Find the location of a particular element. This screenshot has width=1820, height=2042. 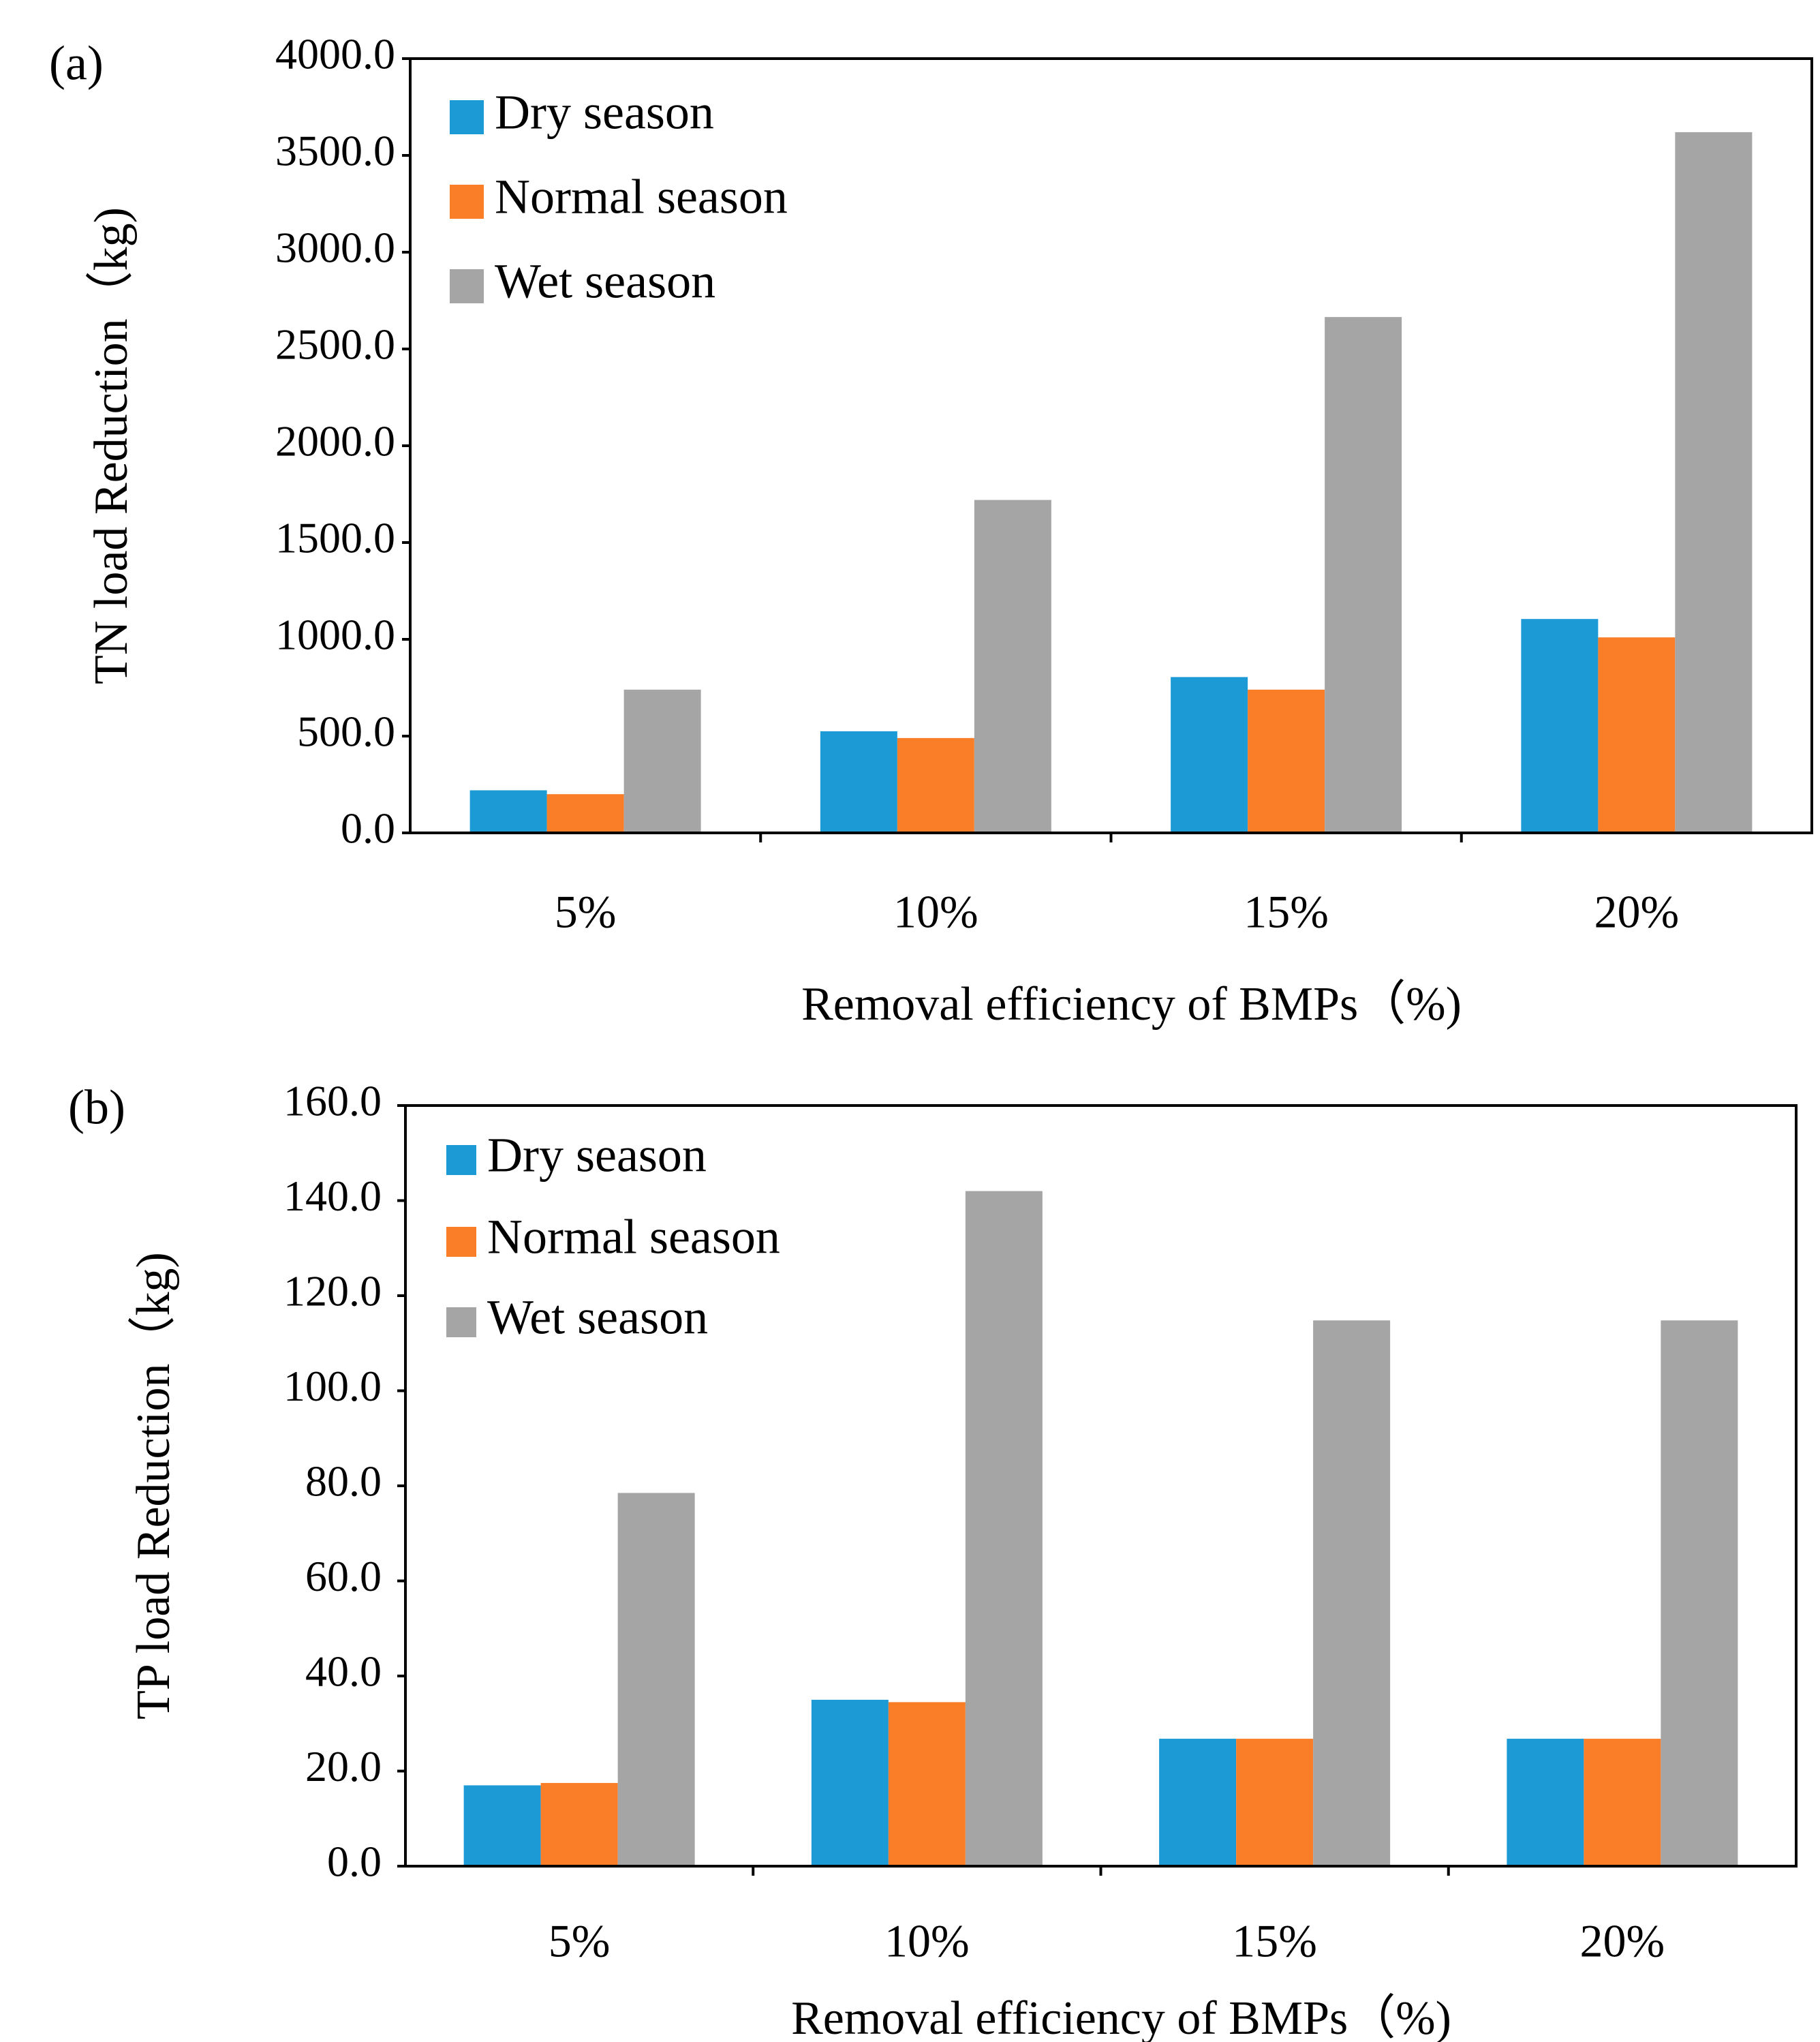

panel-label: (a) is located at coordinates (76, 63).